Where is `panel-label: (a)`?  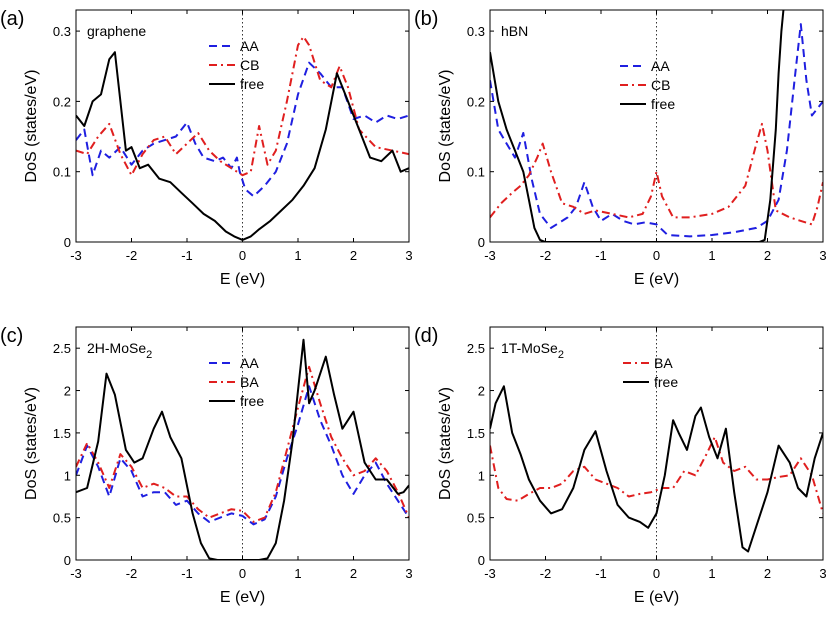
panel-label: (a) is located at coordinates (12, 19).